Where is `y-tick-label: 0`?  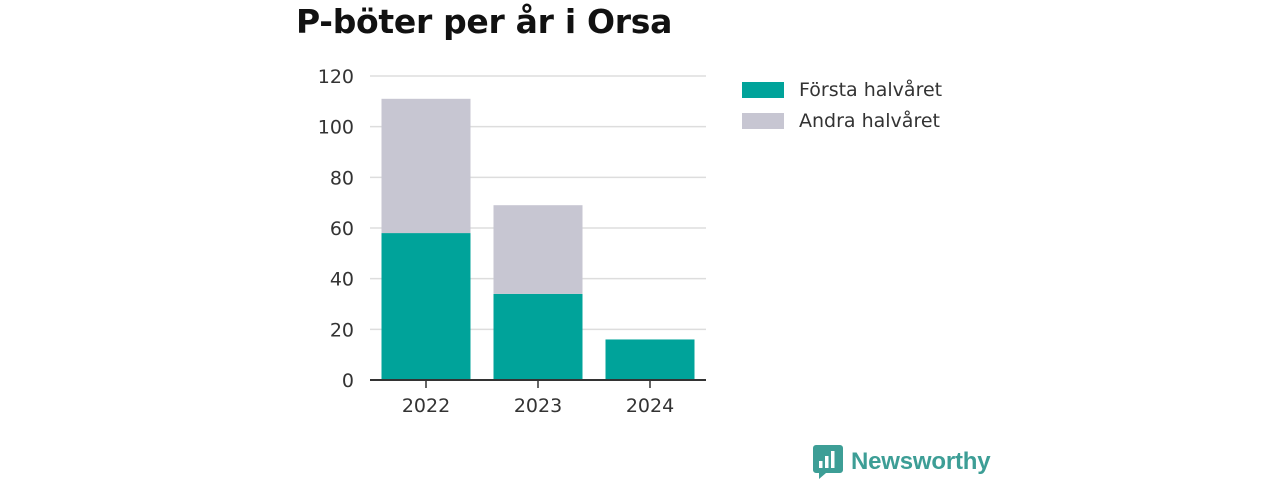 y-tick-label: 0 is located at coordinates (348, 381).